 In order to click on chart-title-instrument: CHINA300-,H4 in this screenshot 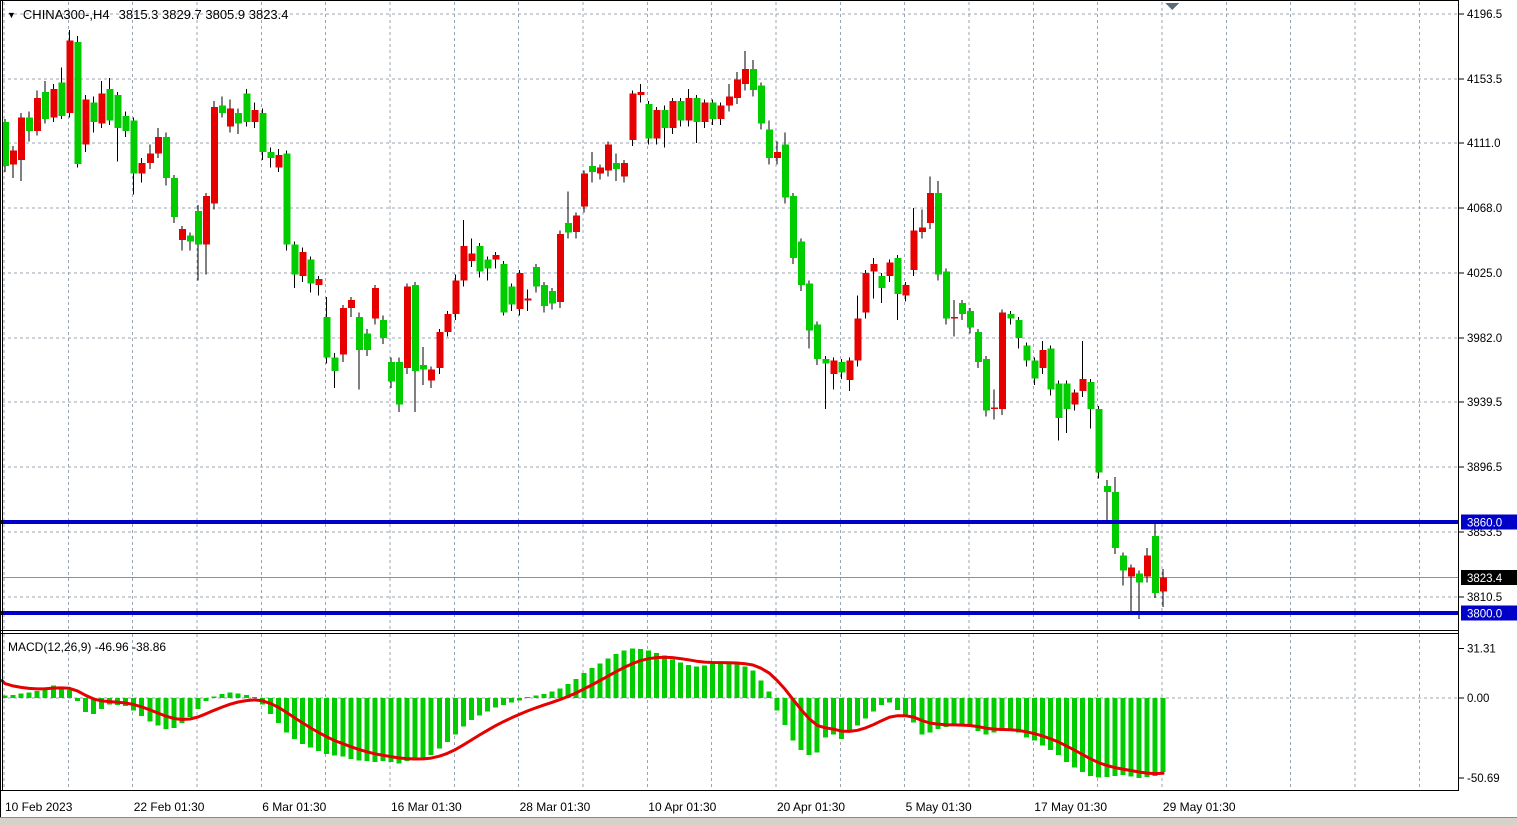, I will do `click(66, 14)`.